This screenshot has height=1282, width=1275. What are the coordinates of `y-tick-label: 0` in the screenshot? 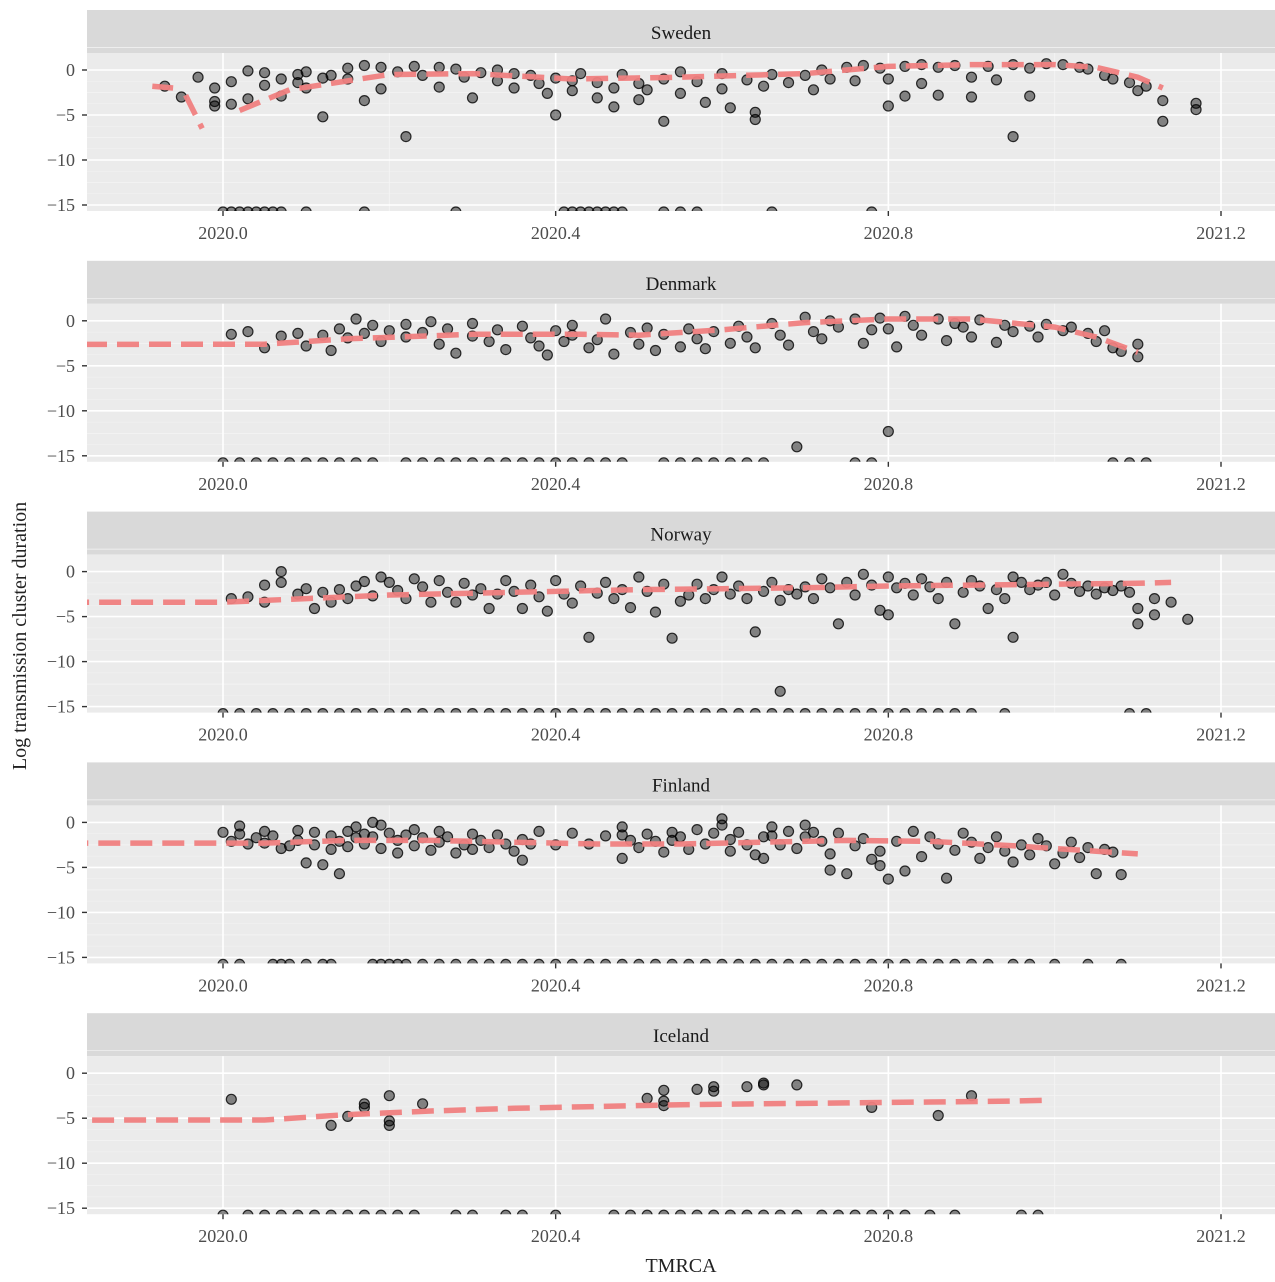 It's located at (70, 572).